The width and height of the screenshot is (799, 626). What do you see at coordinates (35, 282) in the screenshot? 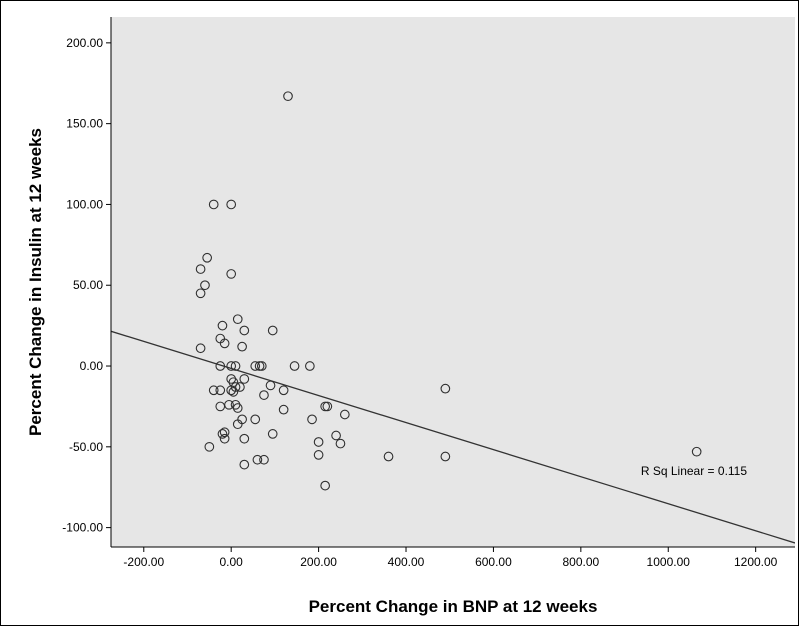
I see `y-axis-title: Percent Change in Insulin at 12 weeks` at bounding box center [35, 282].